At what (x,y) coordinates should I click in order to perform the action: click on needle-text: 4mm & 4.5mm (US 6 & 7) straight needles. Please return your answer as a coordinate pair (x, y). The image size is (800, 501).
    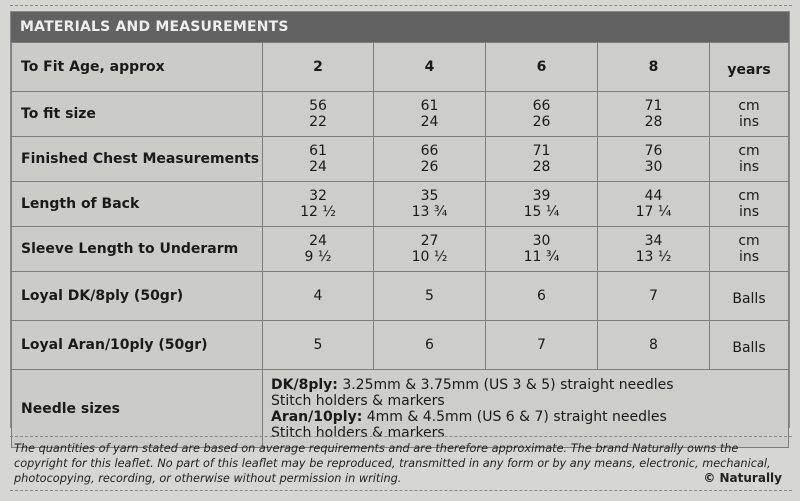
    Looking at the image, I should click on (514, 416).